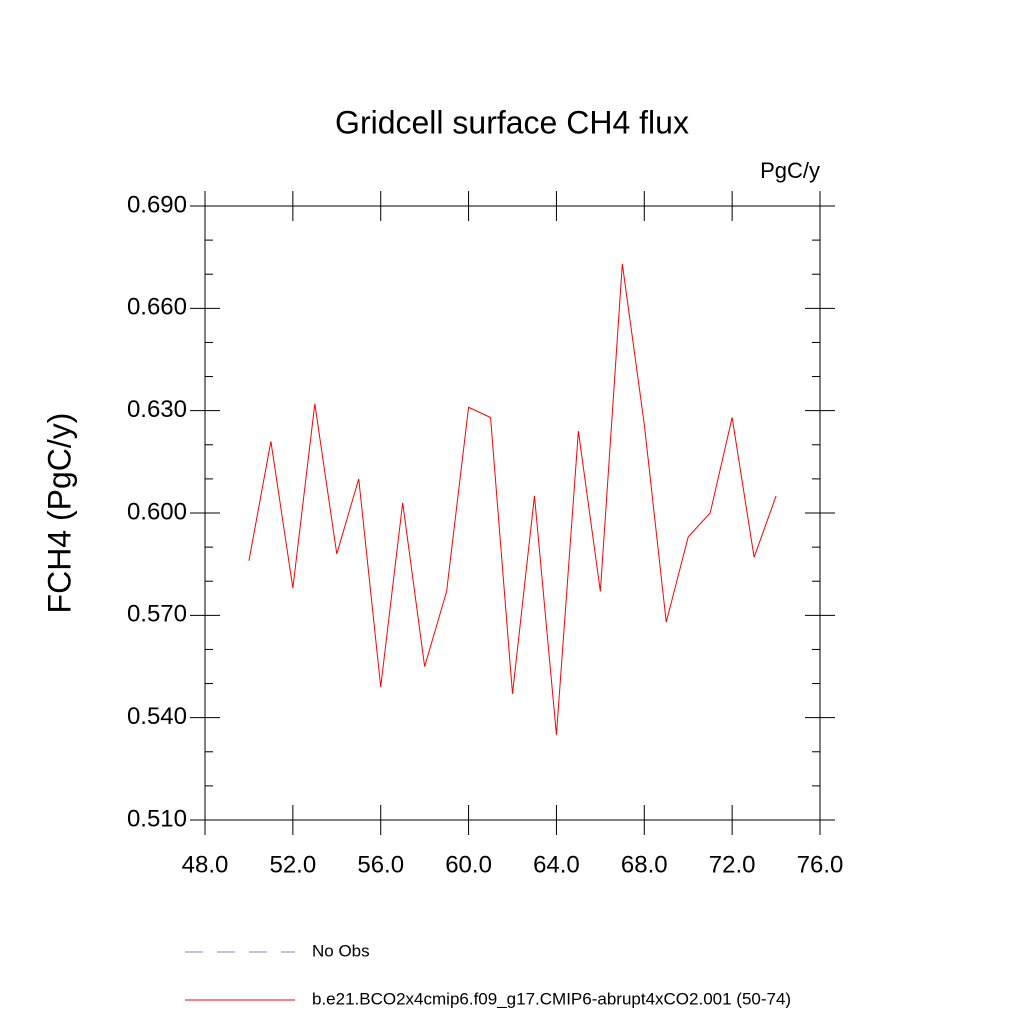 The image size is (1024, 1024). Describe the element at coordinates (556, 864) in the screenshot. I see `x-tick-label: 64.0` at that location.